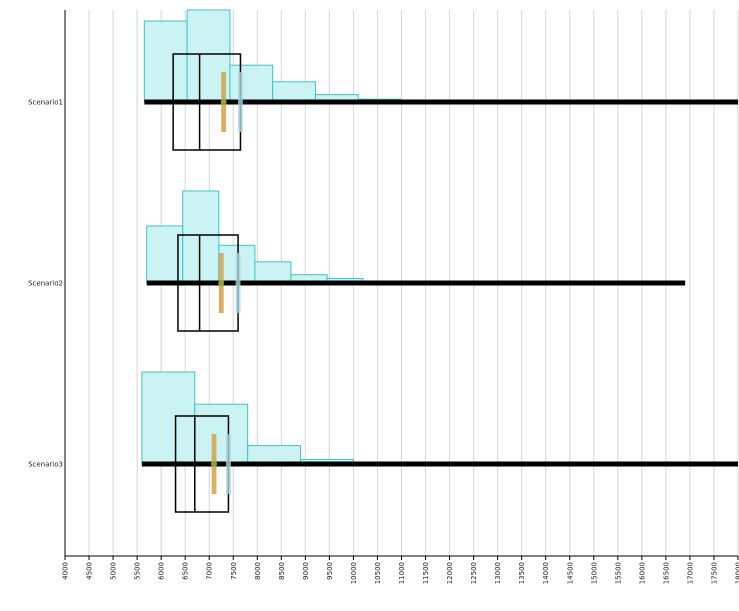  What do you see at coordinates (354, 573) in the screenshot?
I see `x-tick-label: 10000` at bounding box center [354, 573].